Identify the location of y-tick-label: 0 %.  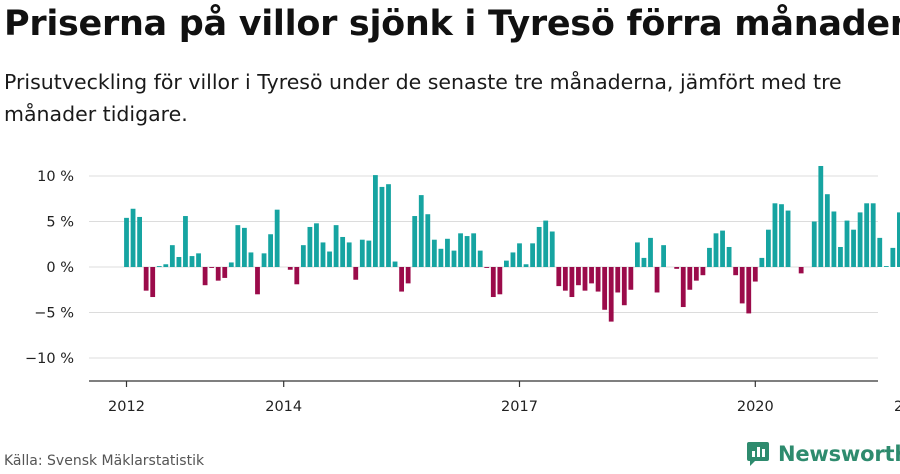
(60, 268).